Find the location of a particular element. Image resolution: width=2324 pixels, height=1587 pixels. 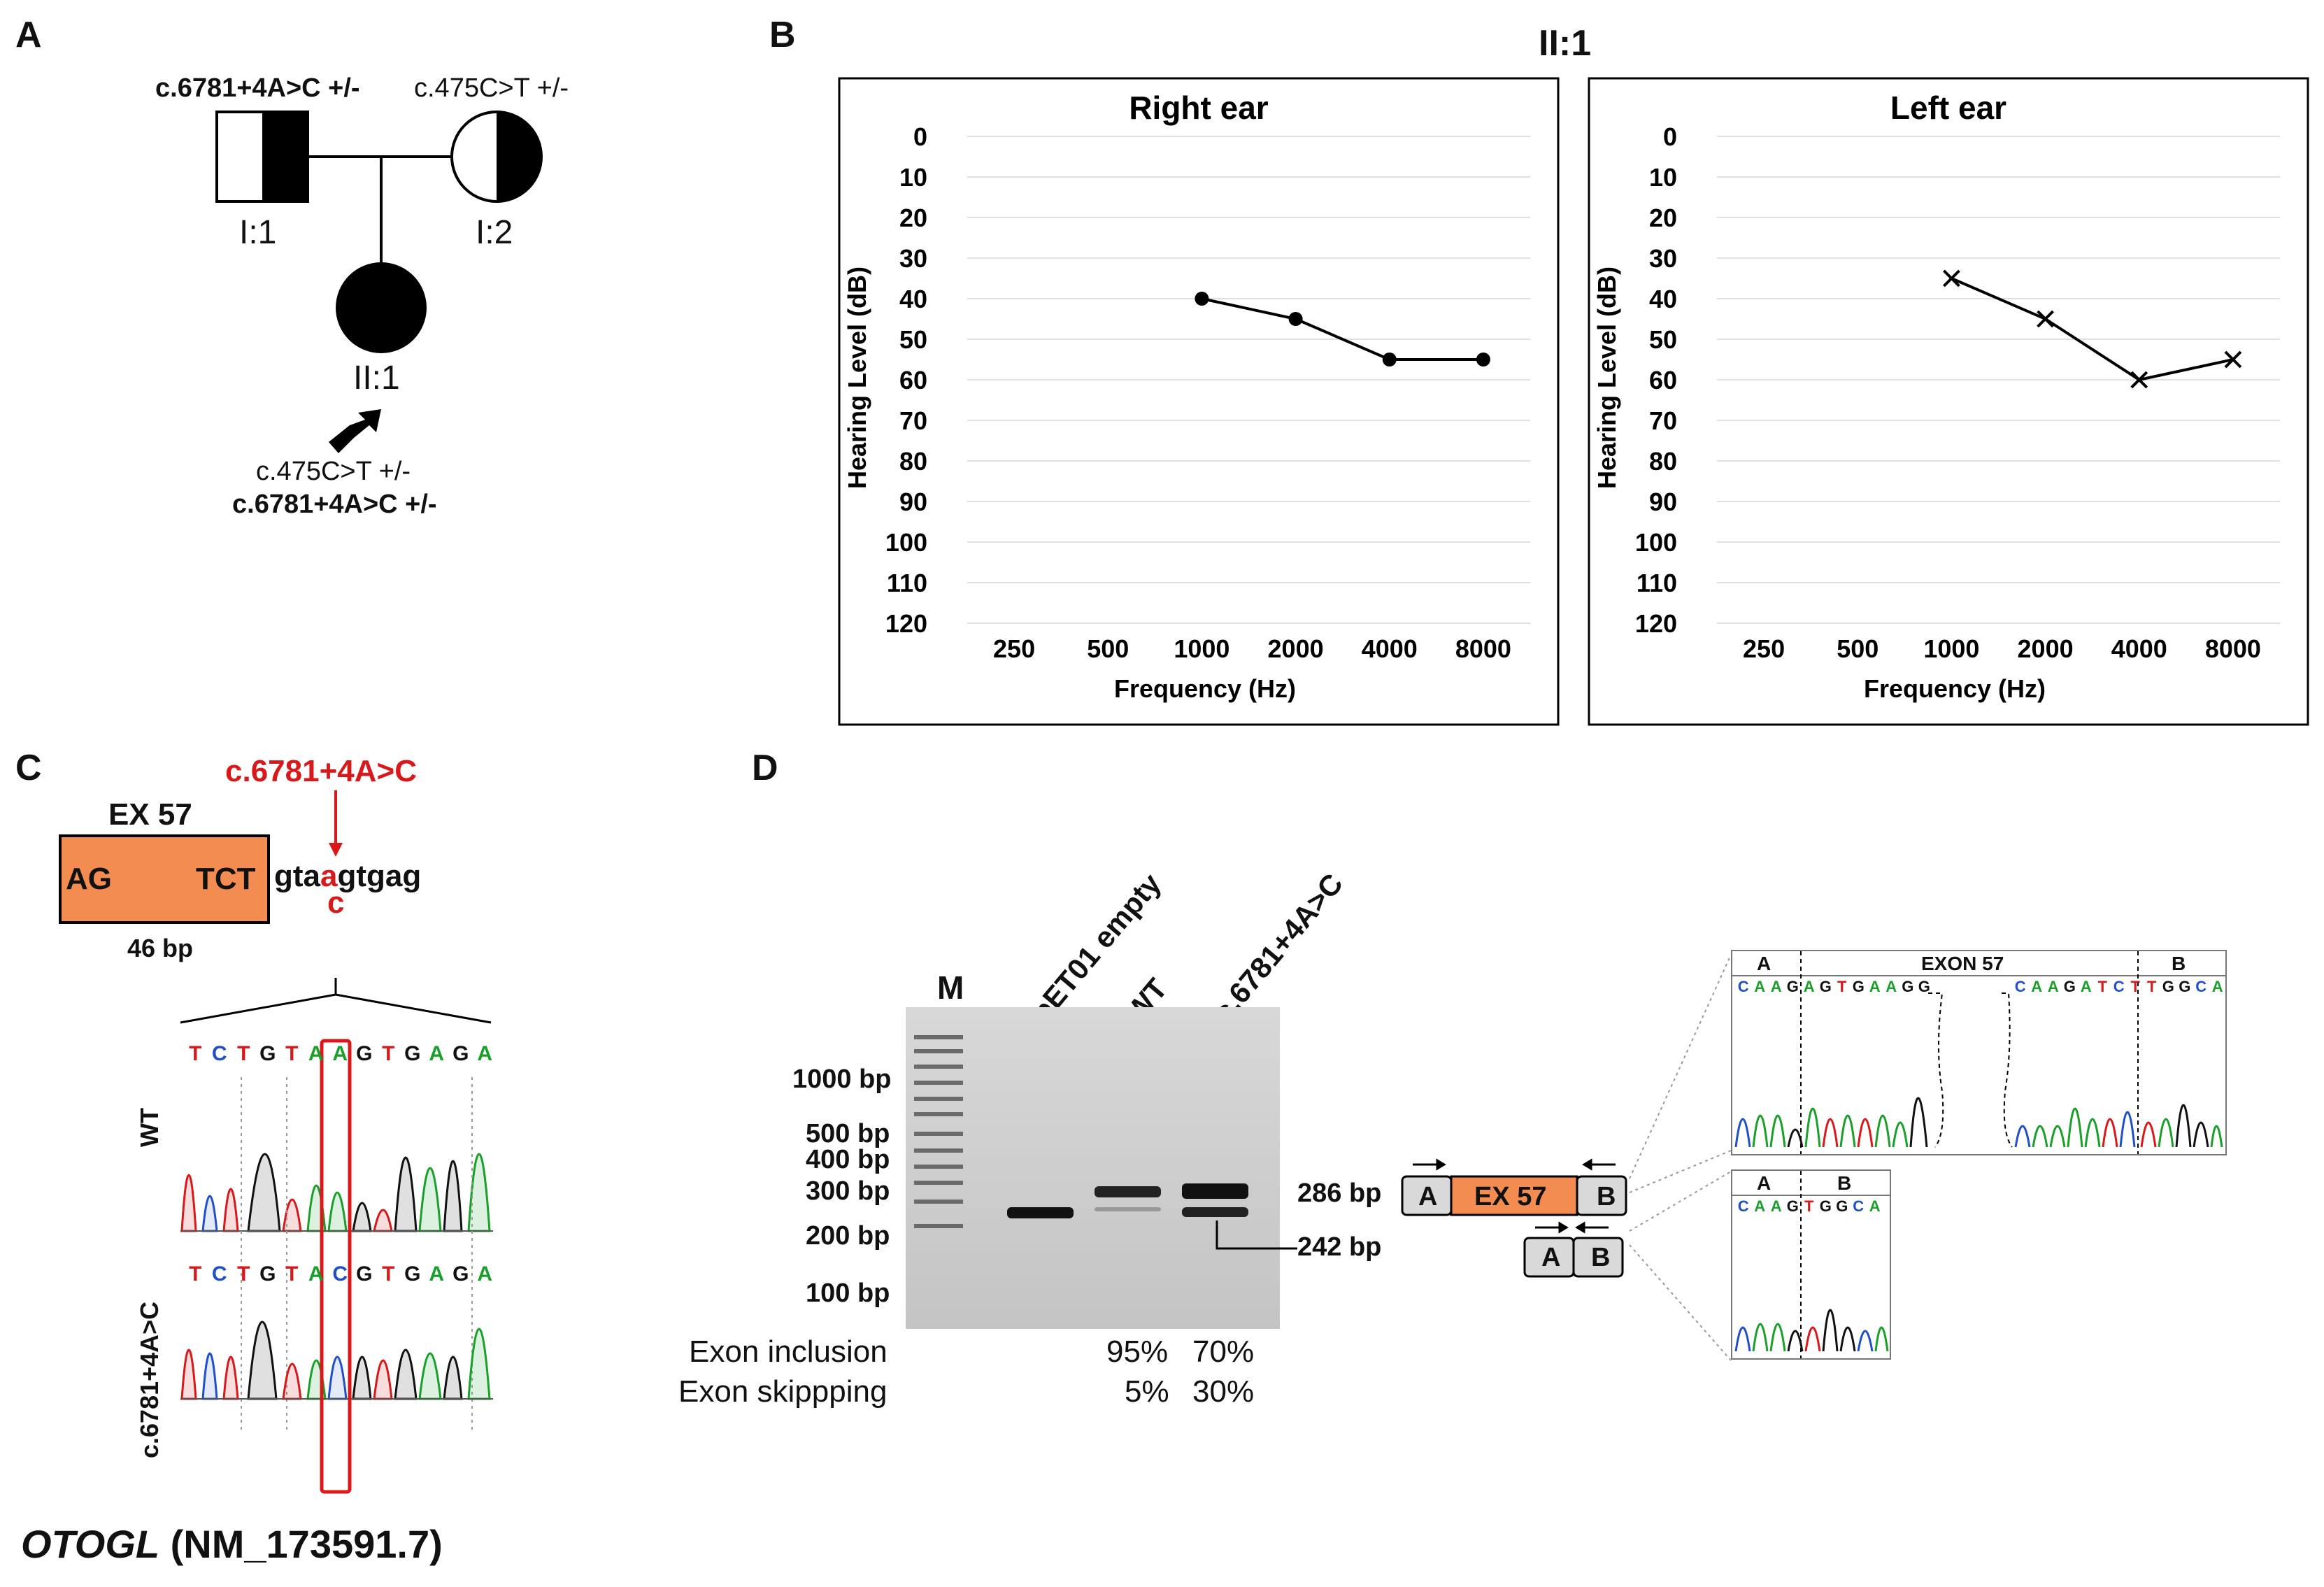

y-tick-label: 70 is located at coordinates (913, 420).